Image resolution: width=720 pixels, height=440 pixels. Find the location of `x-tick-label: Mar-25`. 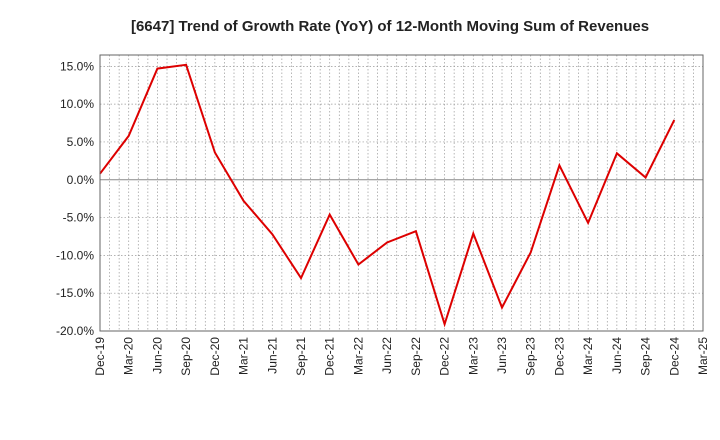

x-tick-label: Mar-25 is located at coordinates (703, 356).